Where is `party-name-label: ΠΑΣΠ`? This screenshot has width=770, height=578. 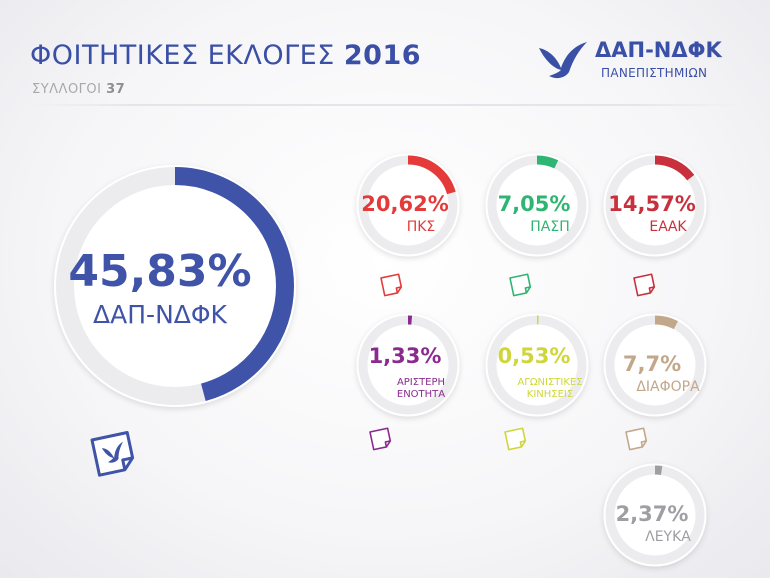 party-name-label: ΠΑΣΠ is located at coordinates (550, 227).